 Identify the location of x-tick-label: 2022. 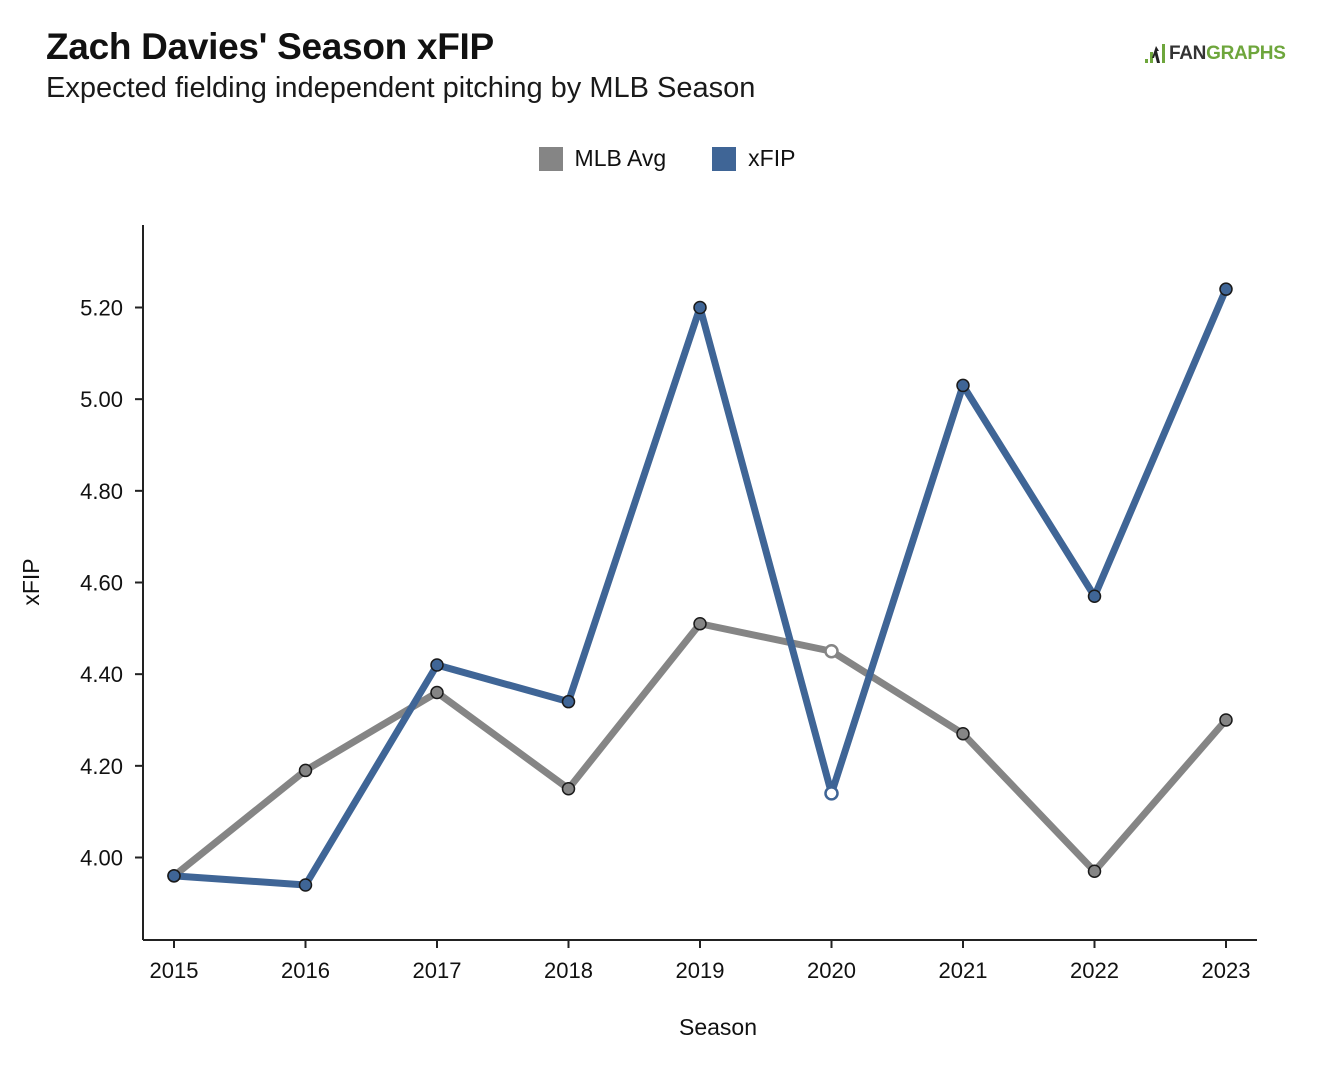
(1094, 970).